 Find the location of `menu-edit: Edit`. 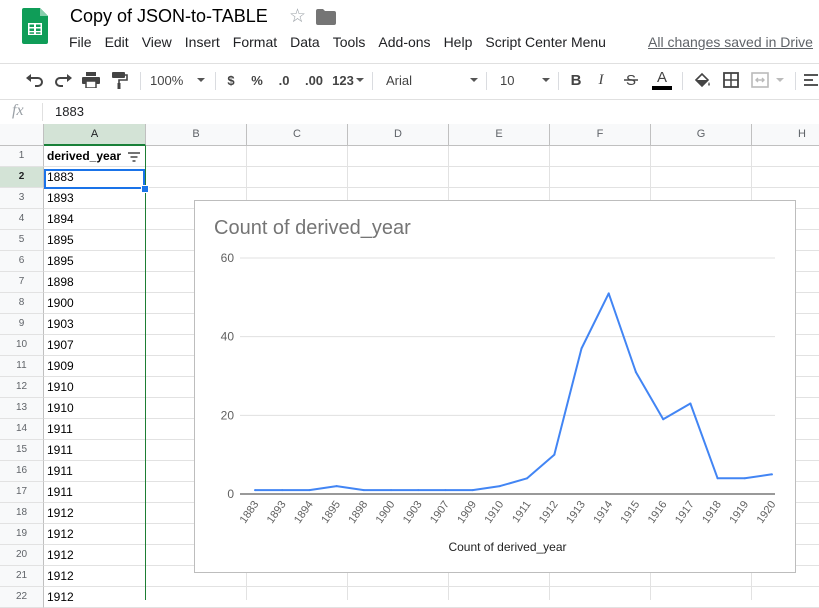

menu-edit: Edit is located at coordinates (116, 42).